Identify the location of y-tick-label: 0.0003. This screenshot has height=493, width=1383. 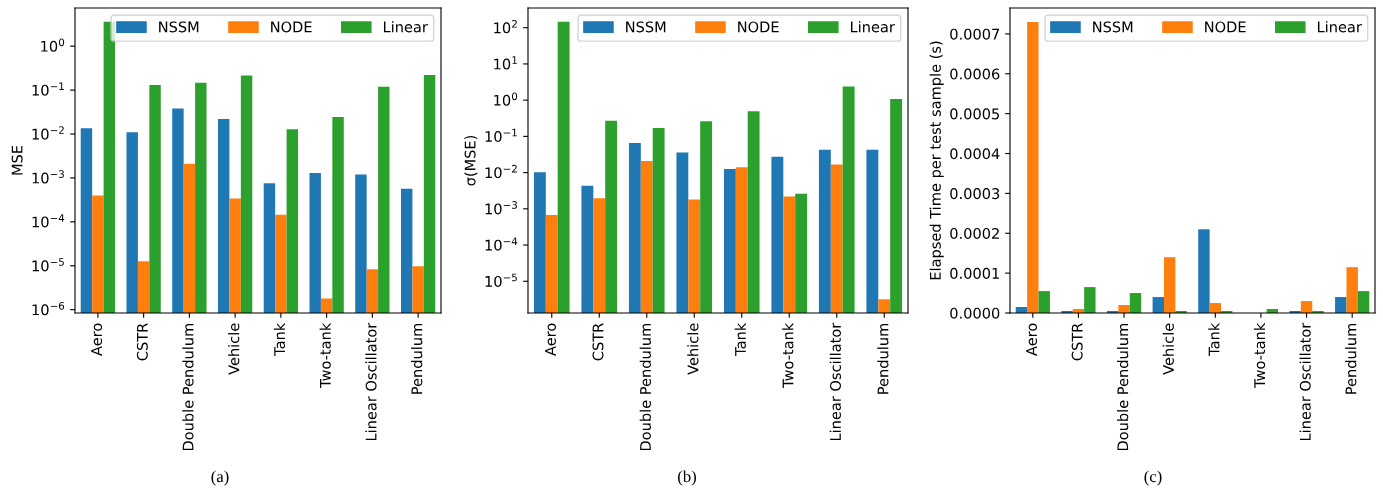
(975, 194).